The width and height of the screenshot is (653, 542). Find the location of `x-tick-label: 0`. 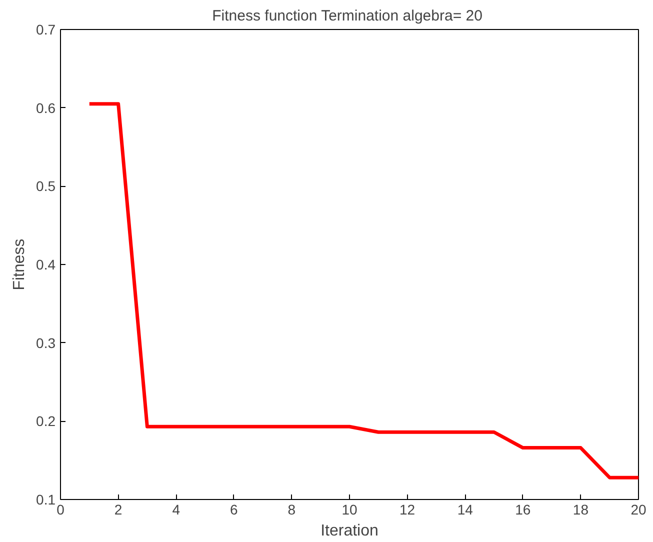

x-tick-label: 0 is located at coordinates (60, 510).